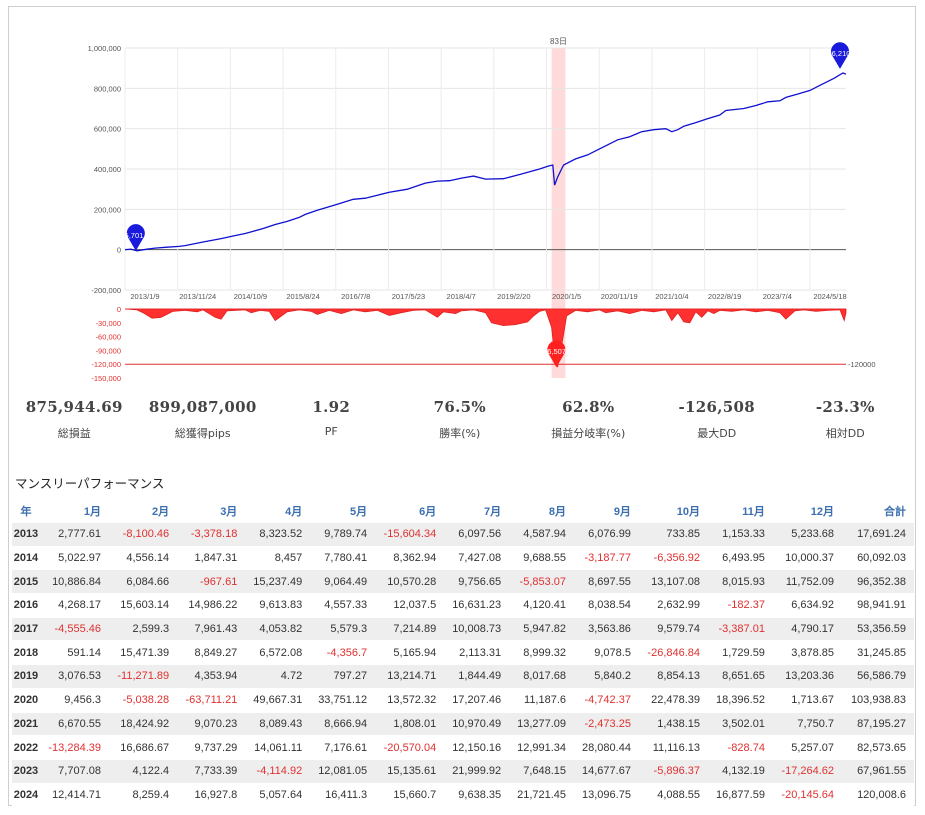 This screenshot has height=815, width=925. Describe the element at coordinates (408, 296) in the screenshot. I see `x-tick-label: 2017/5/23` at that location.